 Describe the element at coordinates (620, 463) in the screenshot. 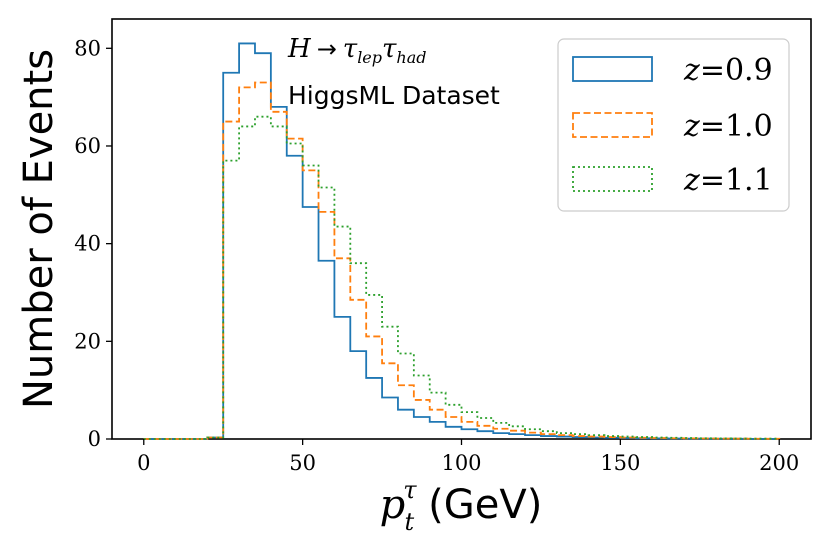

I see `x-tick-label: 150` at that location.